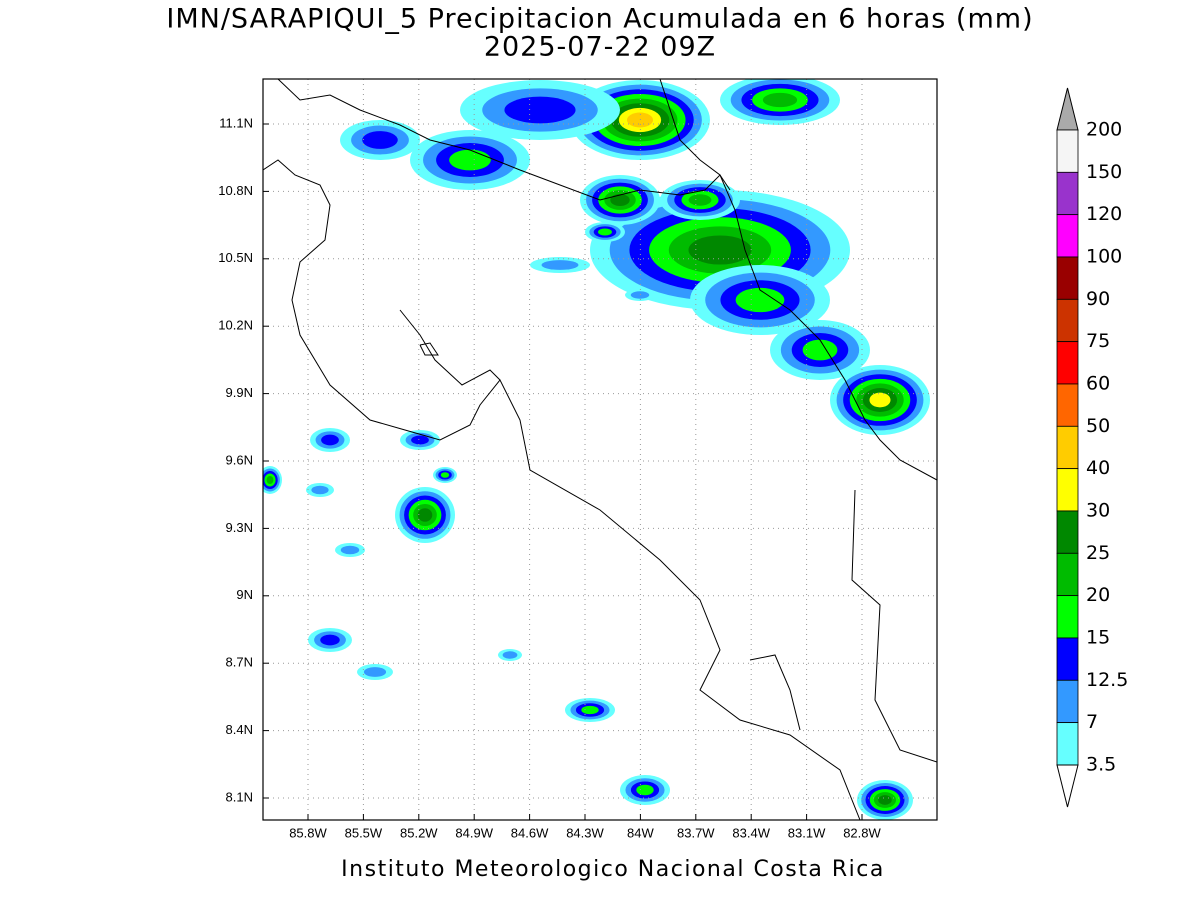  I want to click on lon-tick-label: 83.1W, so click(807, 832).